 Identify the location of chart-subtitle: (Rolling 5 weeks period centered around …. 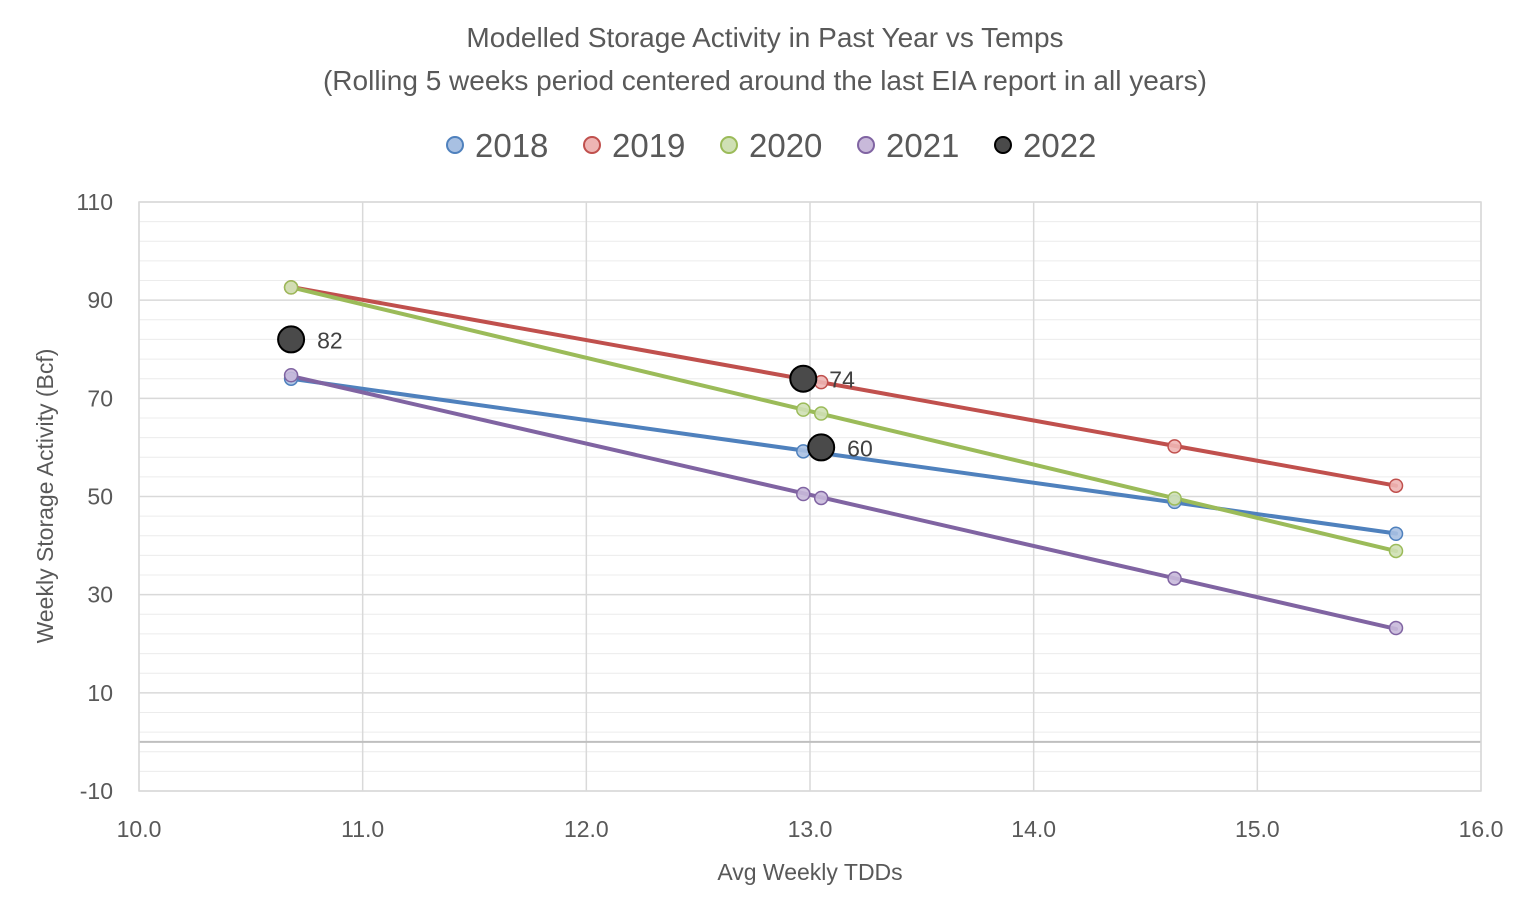
(765, 80).